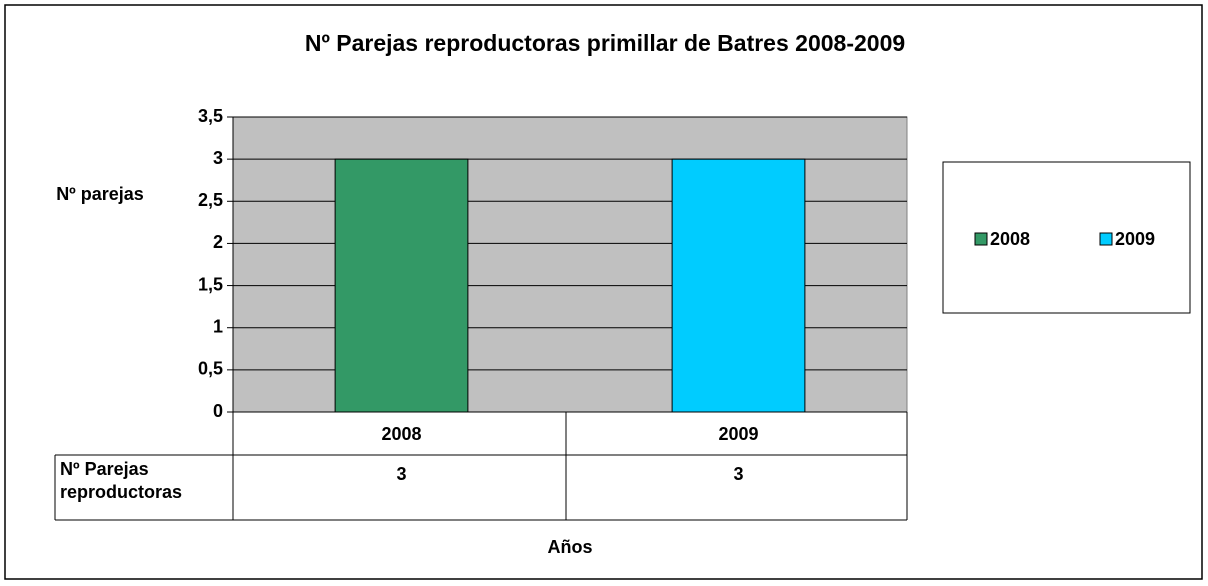 This screenshot has width=1208, height=586. What do you see at coordinates (121, 480) in the screenshot?
I see `table-row-label: Nº Parejas reproductoras` at bounding box center [121, 480].